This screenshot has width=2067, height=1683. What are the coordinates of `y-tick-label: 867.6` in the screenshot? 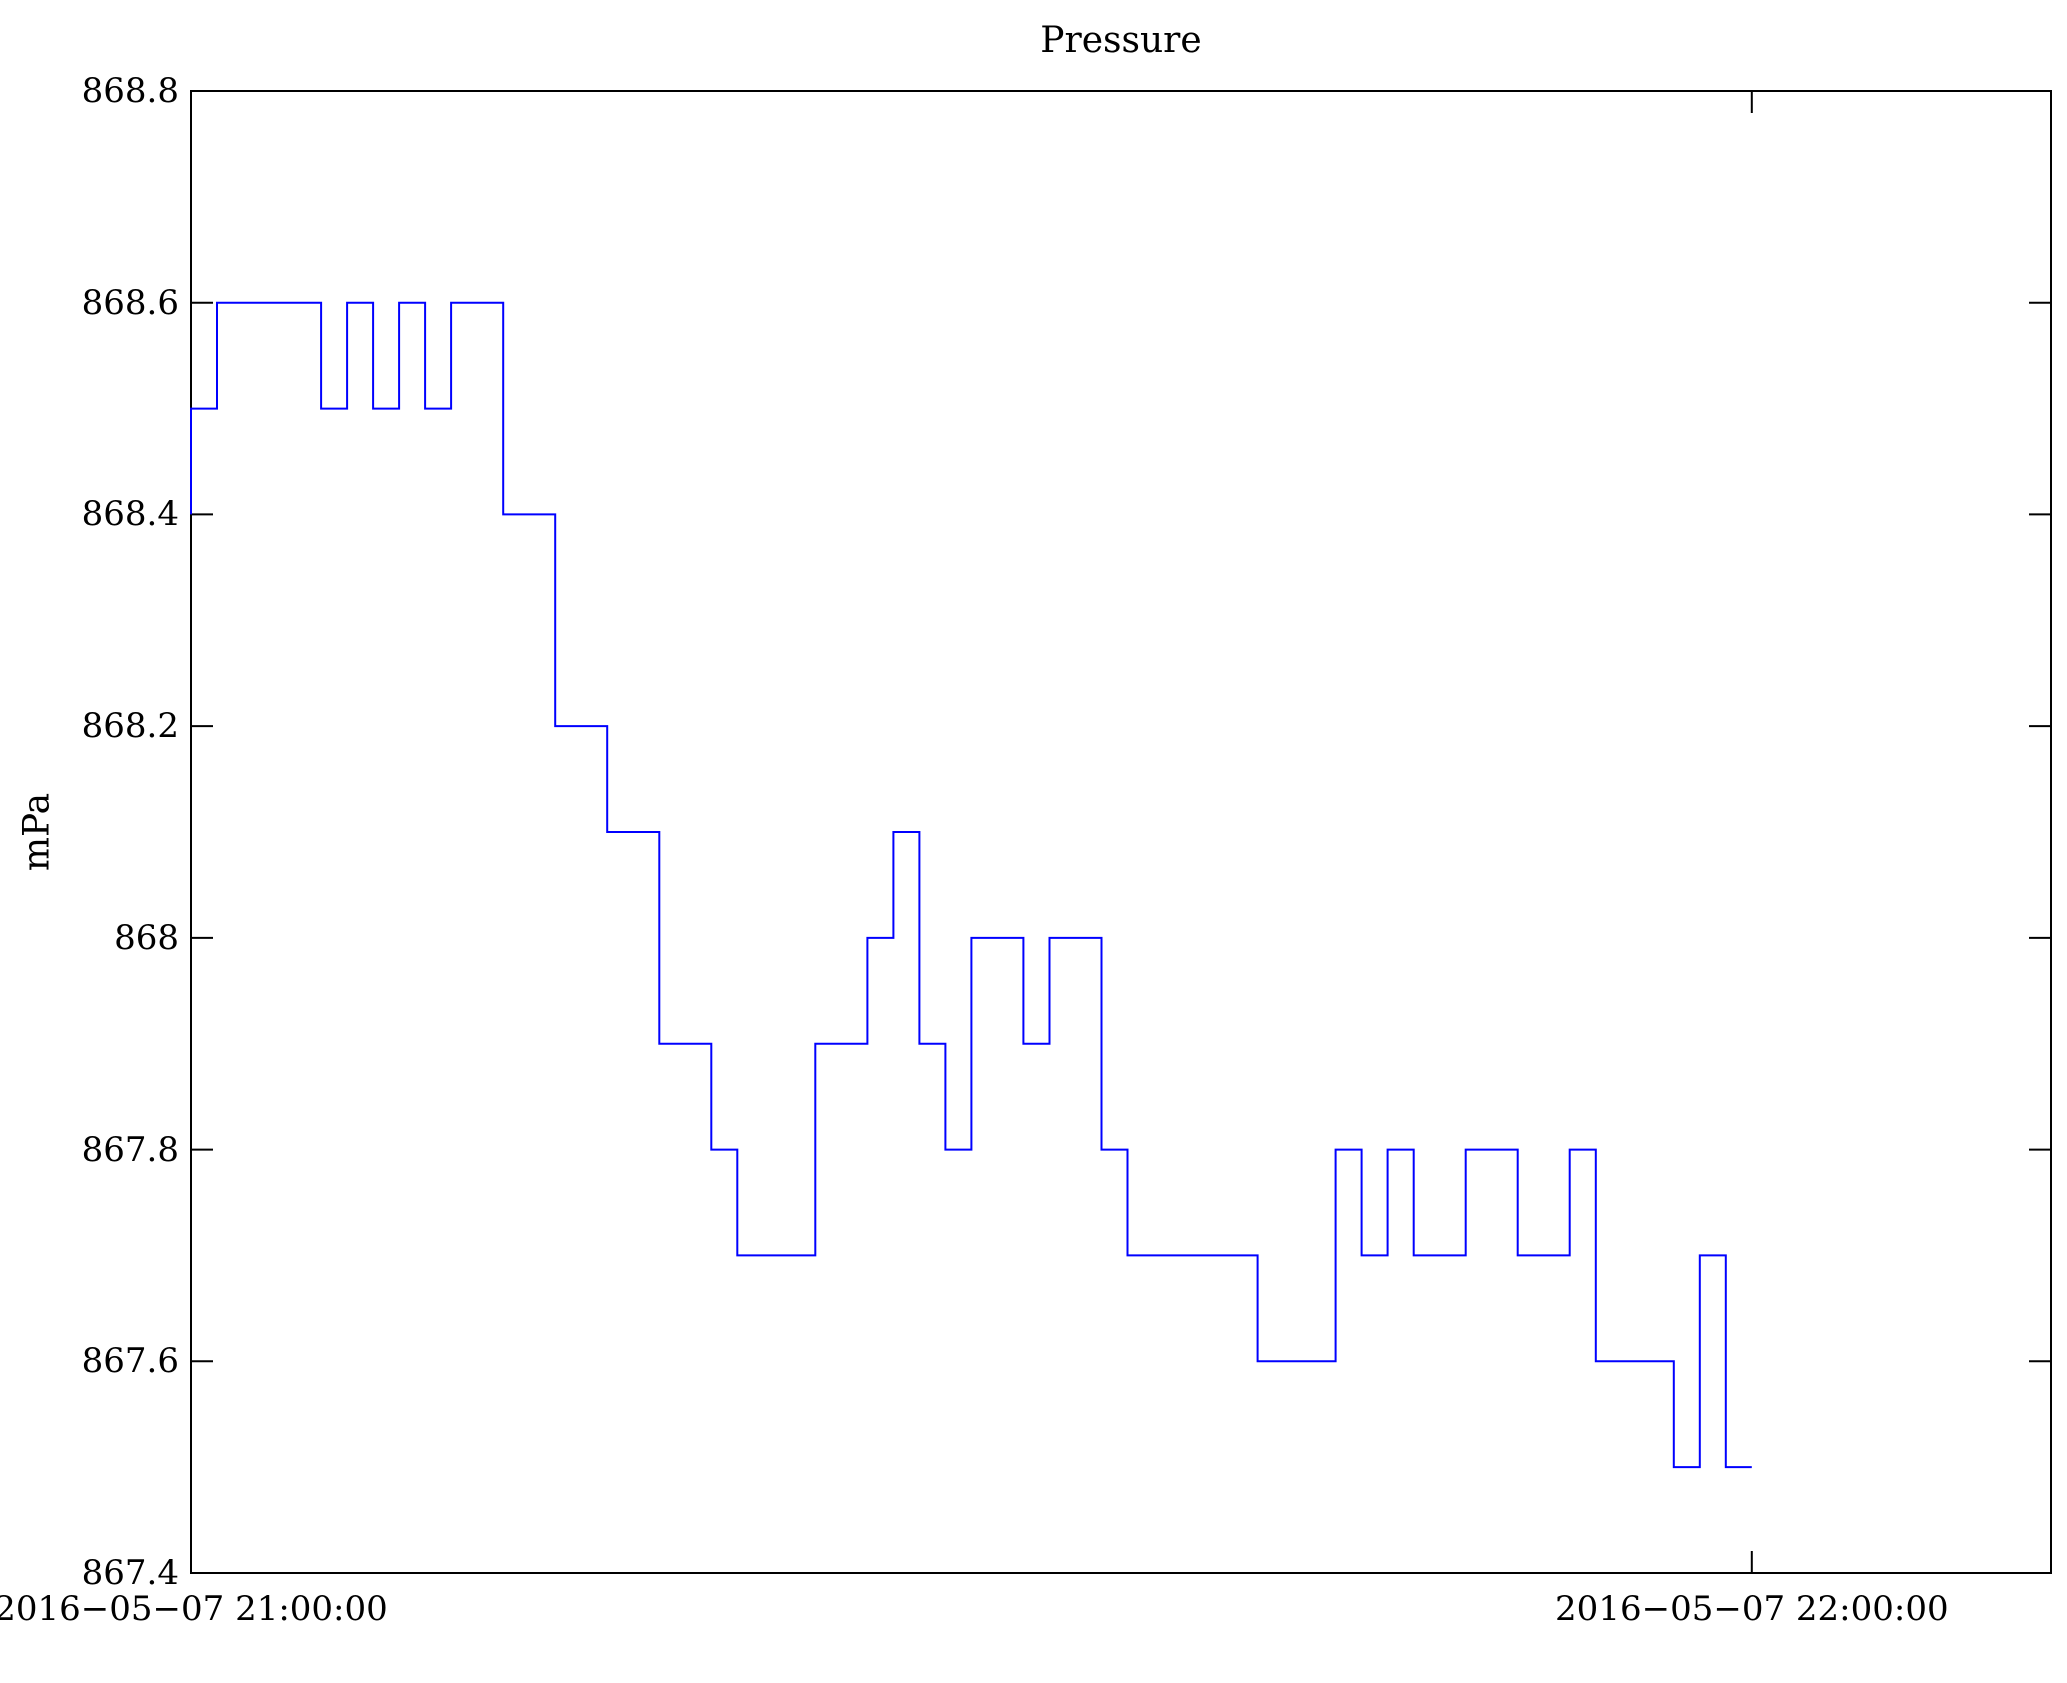 It's located at (130, 1361).